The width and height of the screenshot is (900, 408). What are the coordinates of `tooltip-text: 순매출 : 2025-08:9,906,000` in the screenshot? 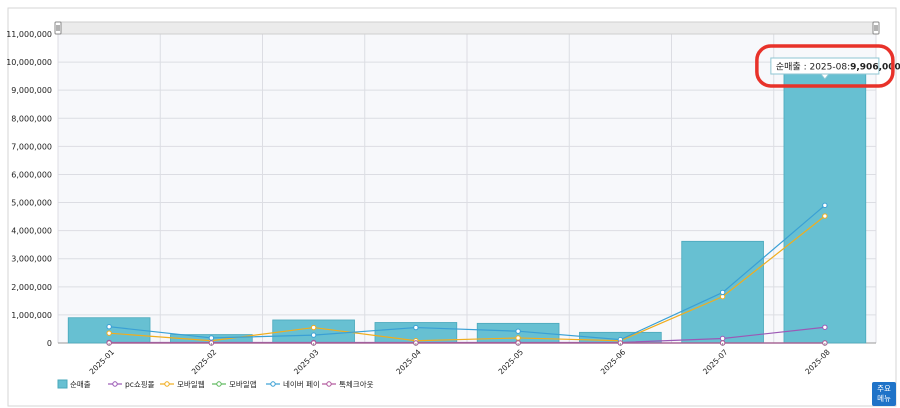 It's located at (838, 67).